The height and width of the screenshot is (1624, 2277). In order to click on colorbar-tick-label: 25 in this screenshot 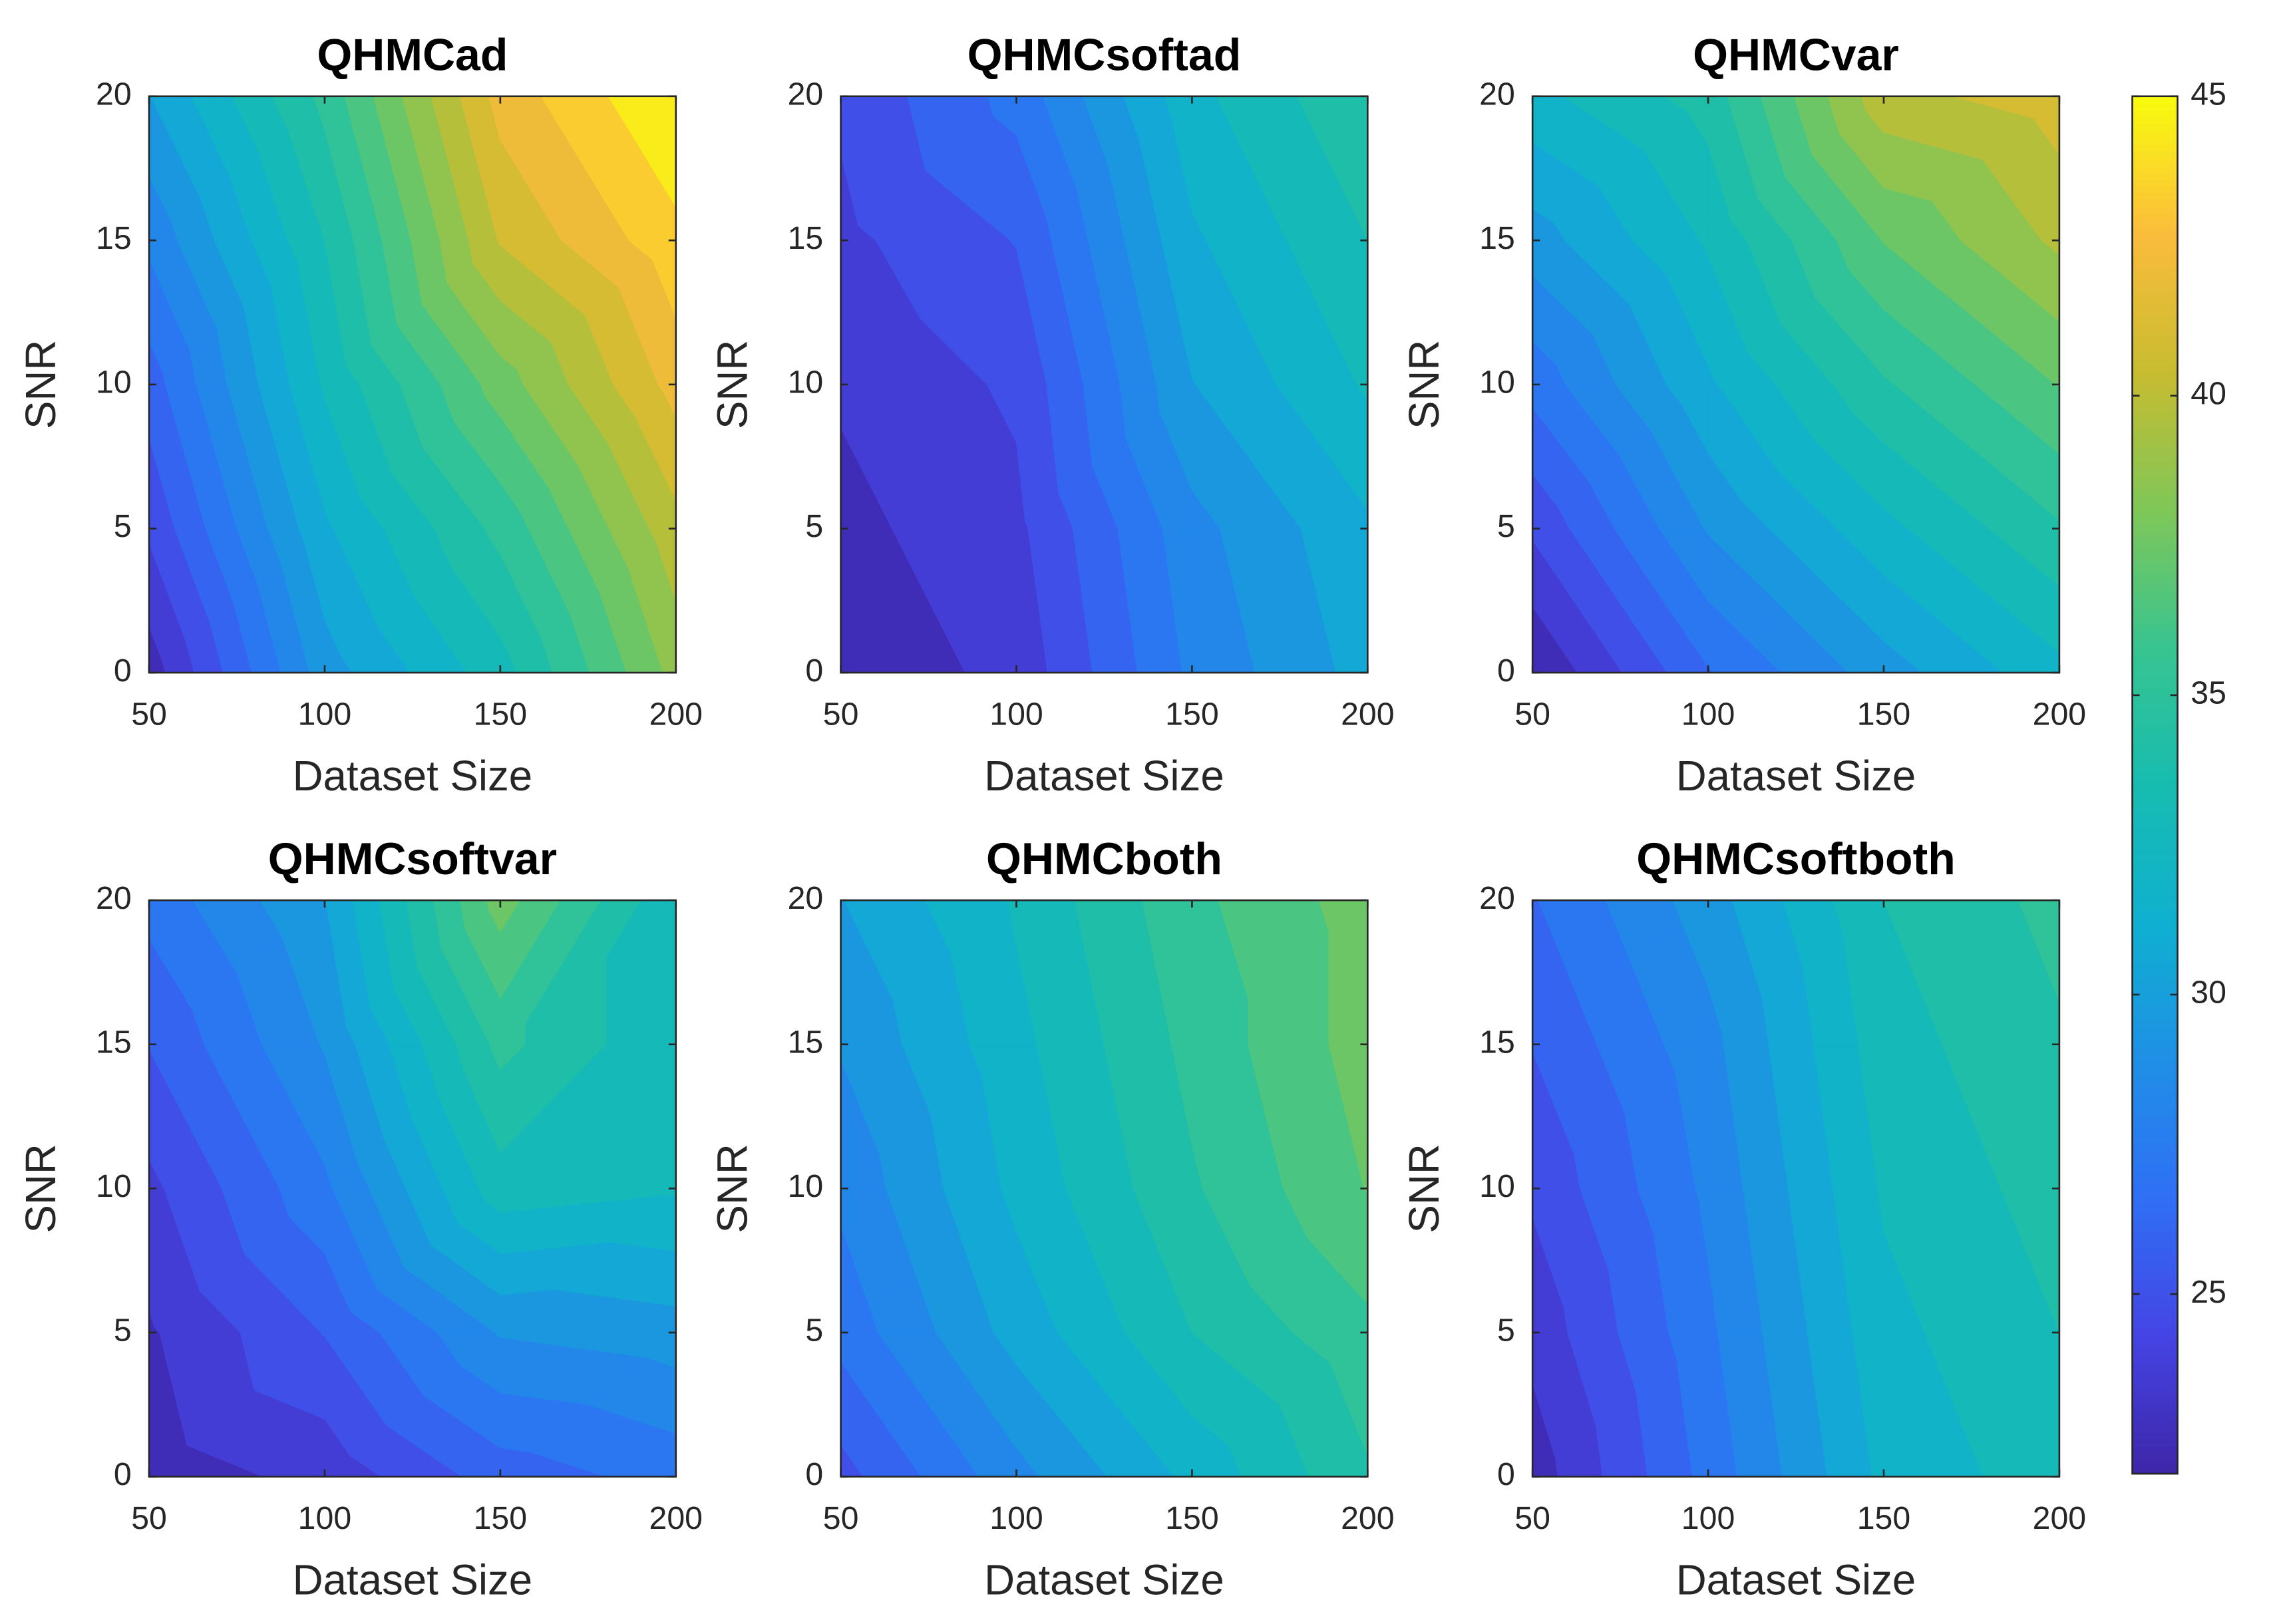, I will do `click(2208, 1292)`.